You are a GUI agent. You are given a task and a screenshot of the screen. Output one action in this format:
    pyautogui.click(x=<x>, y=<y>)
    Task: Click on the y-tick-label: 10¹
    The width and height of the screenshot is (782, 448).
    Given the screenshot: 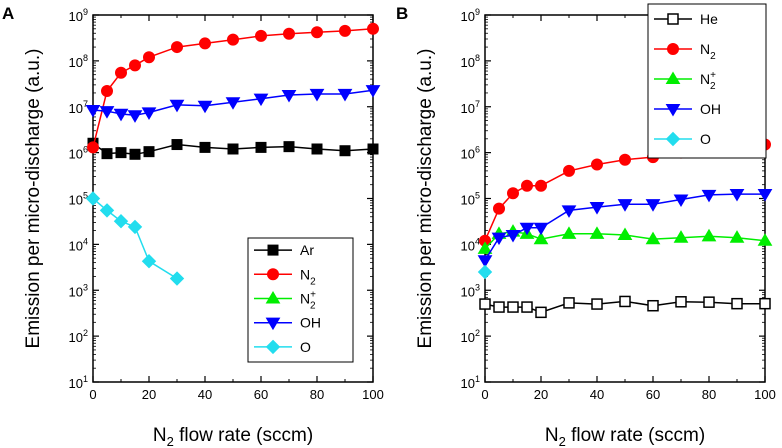 What is the action you would take?
    pyautogui.click(x=78, y=382)
    